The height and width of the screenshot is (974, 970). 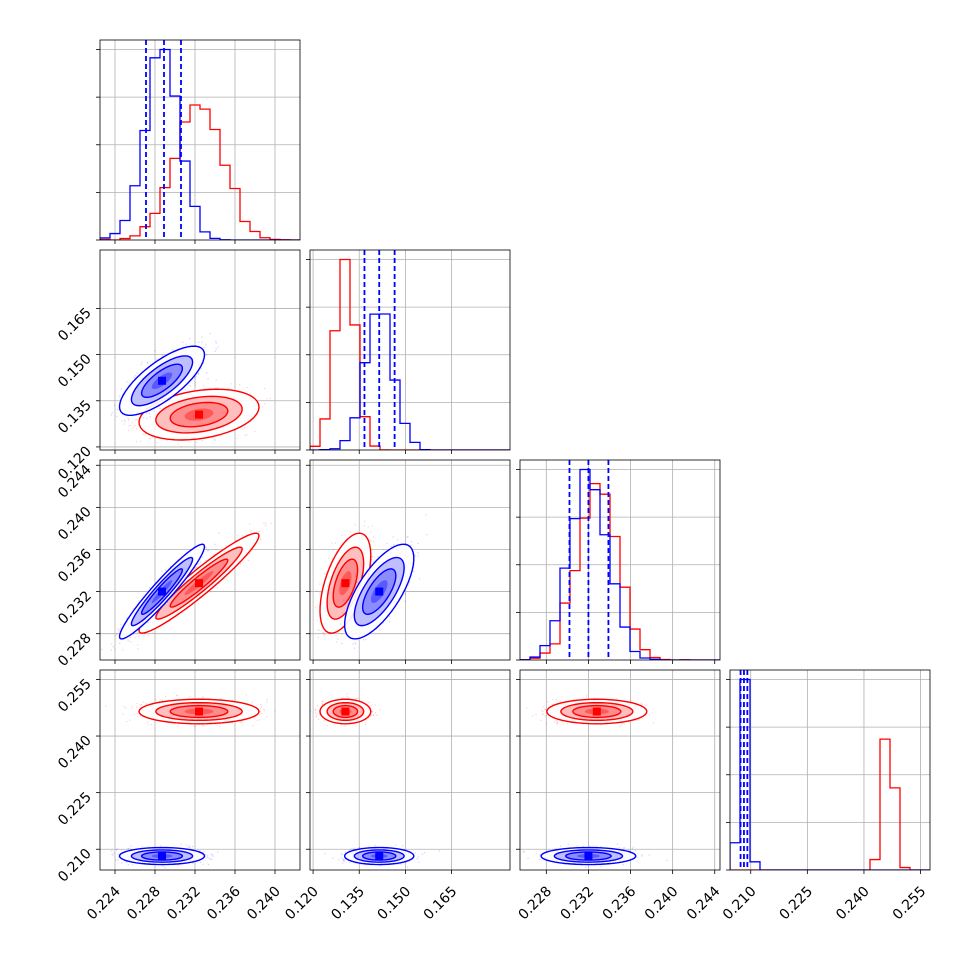 I want to click on x-tick-label: 0.225, so click(x=797, y=904).